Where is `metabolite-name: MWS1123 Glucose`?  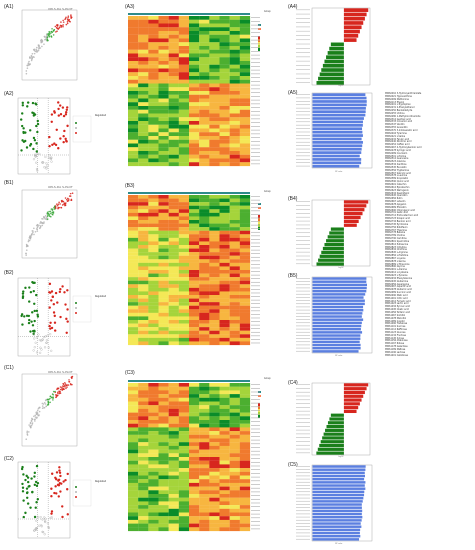 metabolite-name: MWS1123 Glucose is located at coordinates (395, 332).